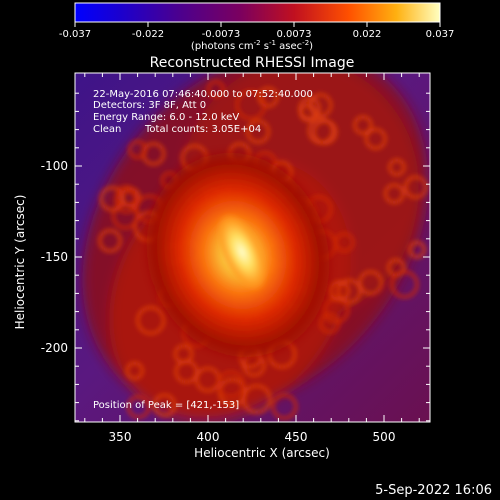 The width and height of the screenshot is (500, 500). What do you see at coordinates (54, 348) in the screenshot?
I see `y-tick-label: -200` at bounding box center [54, 348].